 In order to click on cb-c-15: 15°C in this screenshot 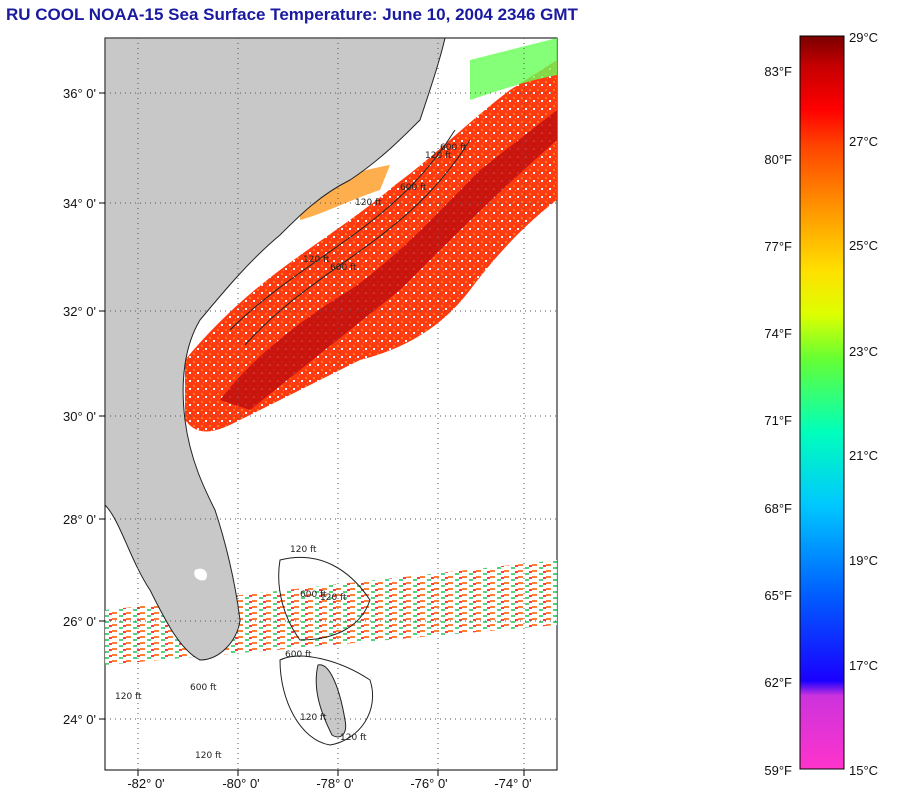, I will do `click(863, 770)`.